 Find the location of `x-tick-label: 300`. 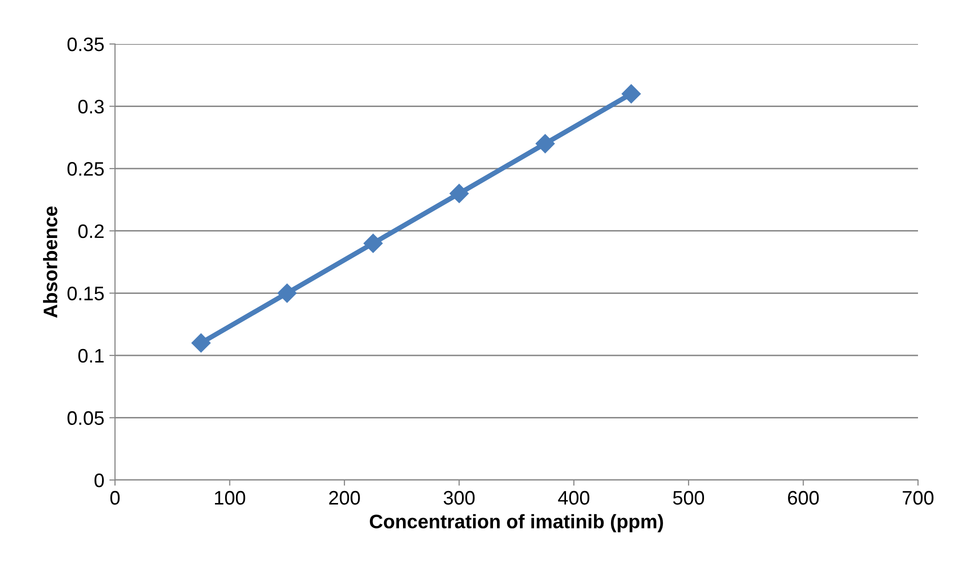

x-tick-label: 300 is located at coordinates (459, 497).